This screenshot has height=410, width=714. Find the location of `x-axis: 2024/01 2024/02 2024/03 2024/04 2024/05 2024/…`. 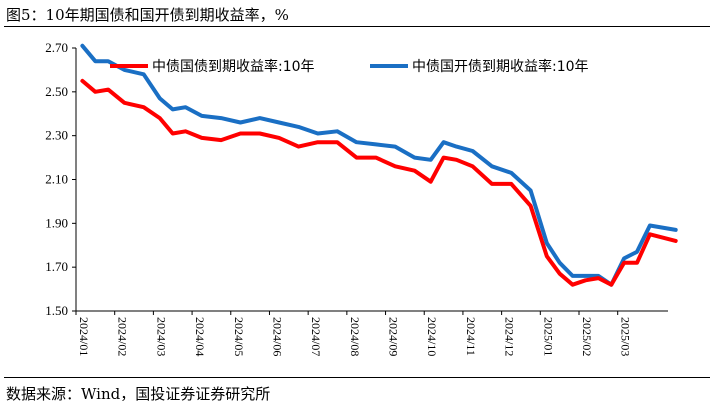

x-axis: 2024/01 2024/02 2024/03 2024/04 2024/05 2024/… is located at coordinates (371, 333).